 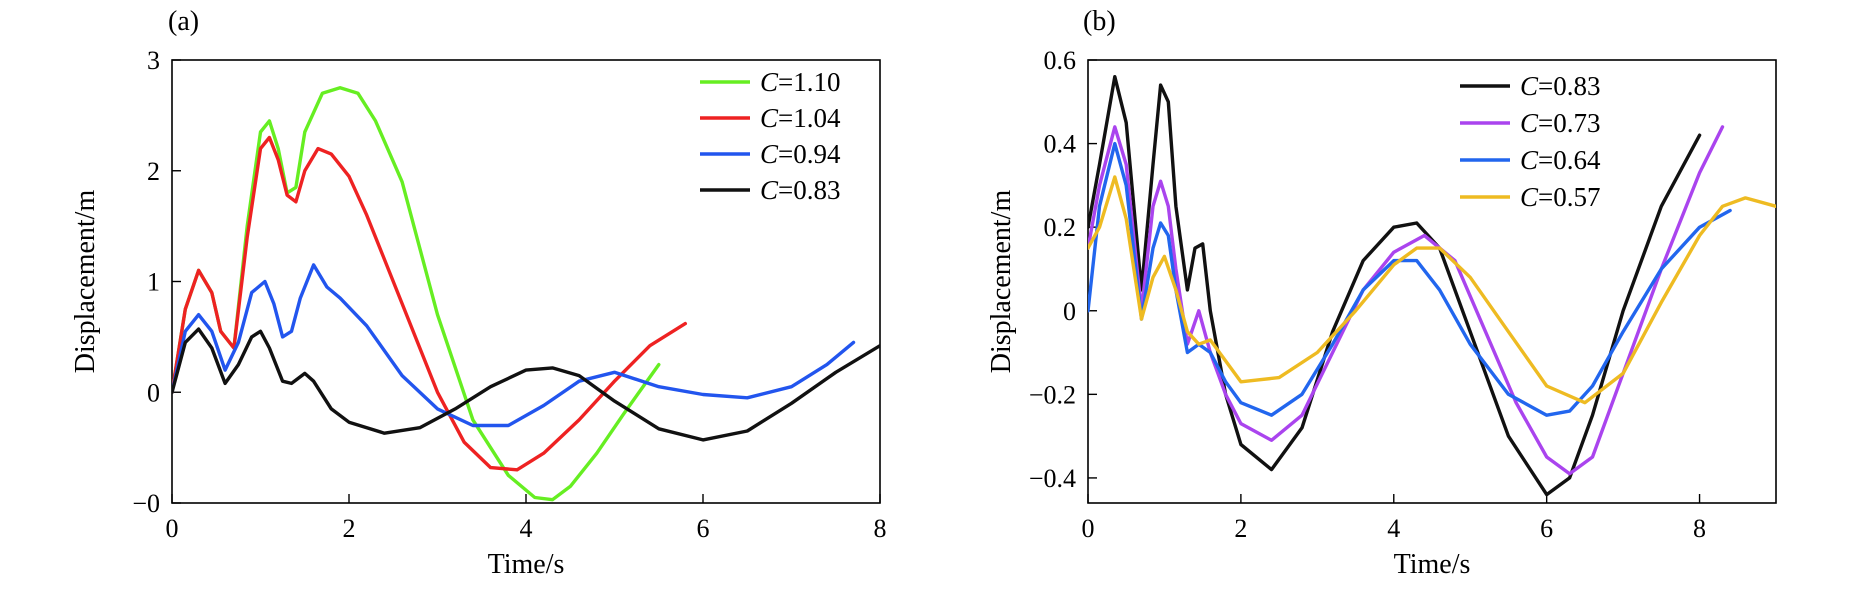 I want to click on panel-label: (b), so click(x=1099, y=21).